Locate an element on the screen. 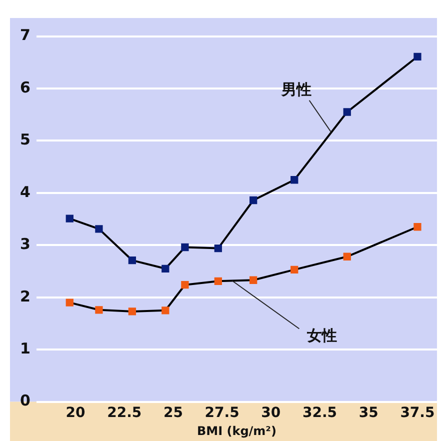 Image resolution: width=445 pixels, height=441 pixels. x-tick-label: 20 is located at coordinates (76, 412).